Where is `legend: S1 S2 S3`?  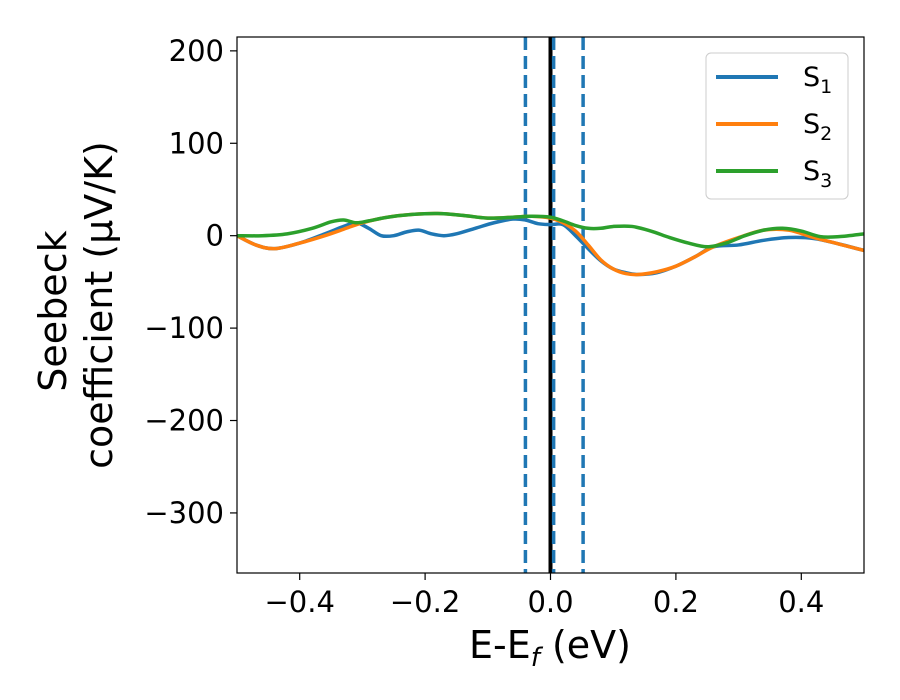
legend: S1 S2 S3 is located at coordinates (777, 126).